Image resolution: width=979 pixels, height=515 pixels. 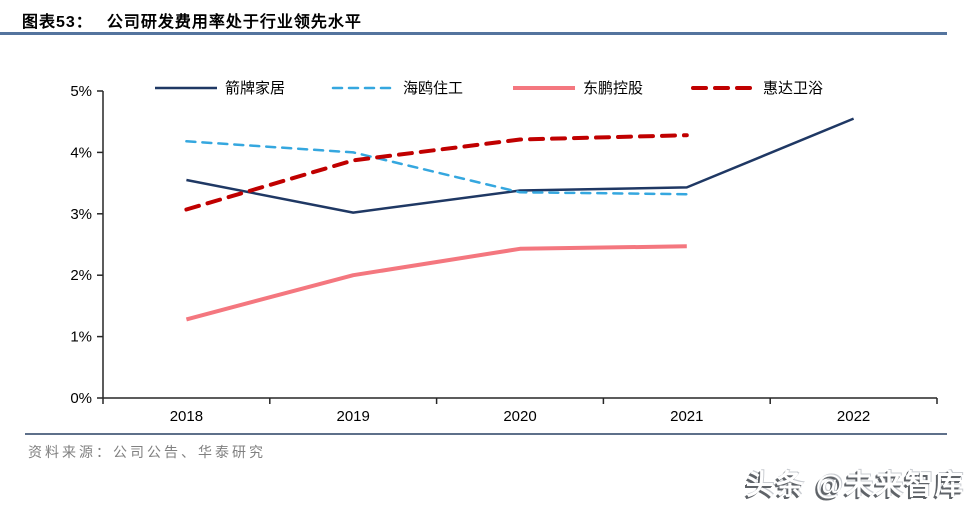 I want to click on y-tick-label: 3%, so click(x=81, y=214).